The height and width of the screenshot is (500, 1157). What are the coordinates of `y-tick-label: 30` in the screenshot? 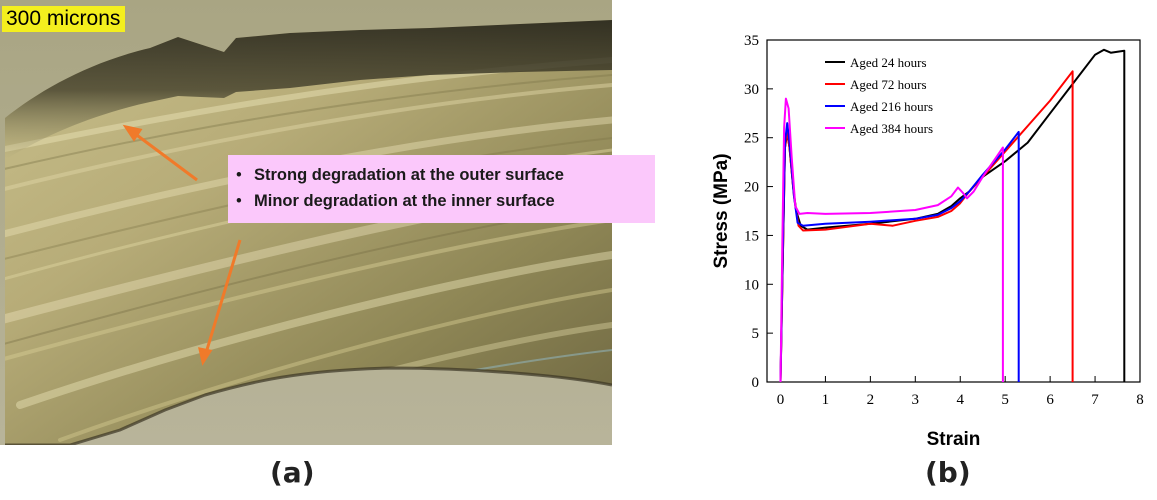 It's located at (751, 90).